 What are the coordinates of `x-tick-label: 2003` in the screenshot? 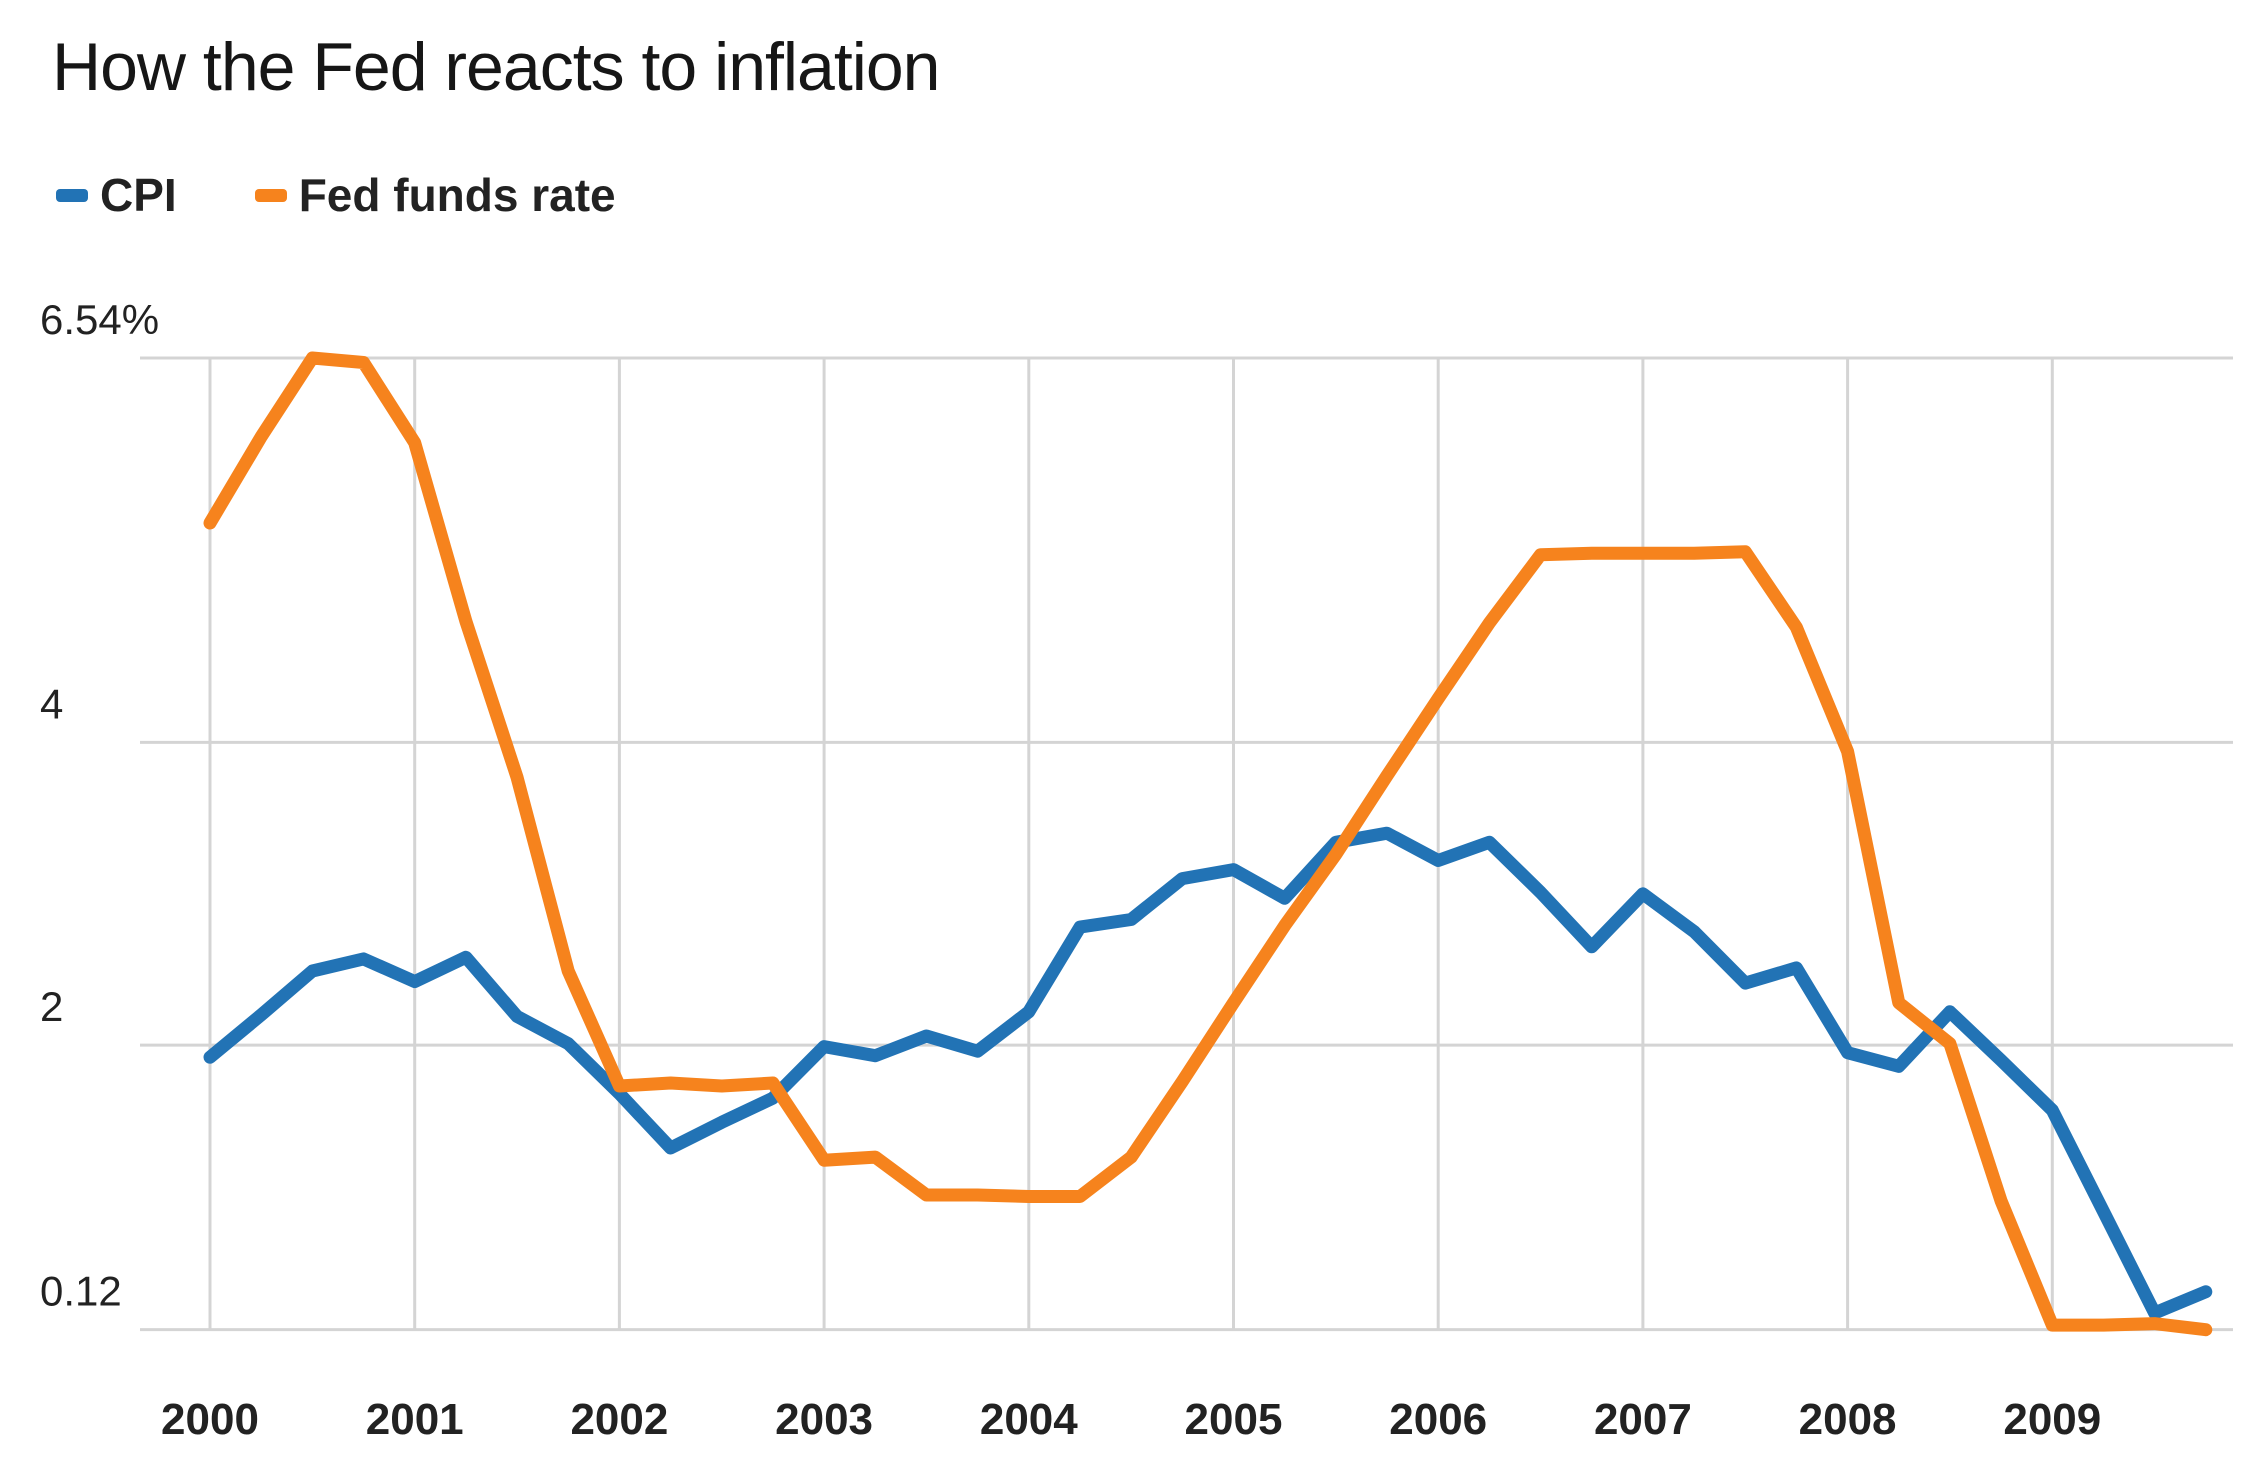 It's located at (824, 1419).